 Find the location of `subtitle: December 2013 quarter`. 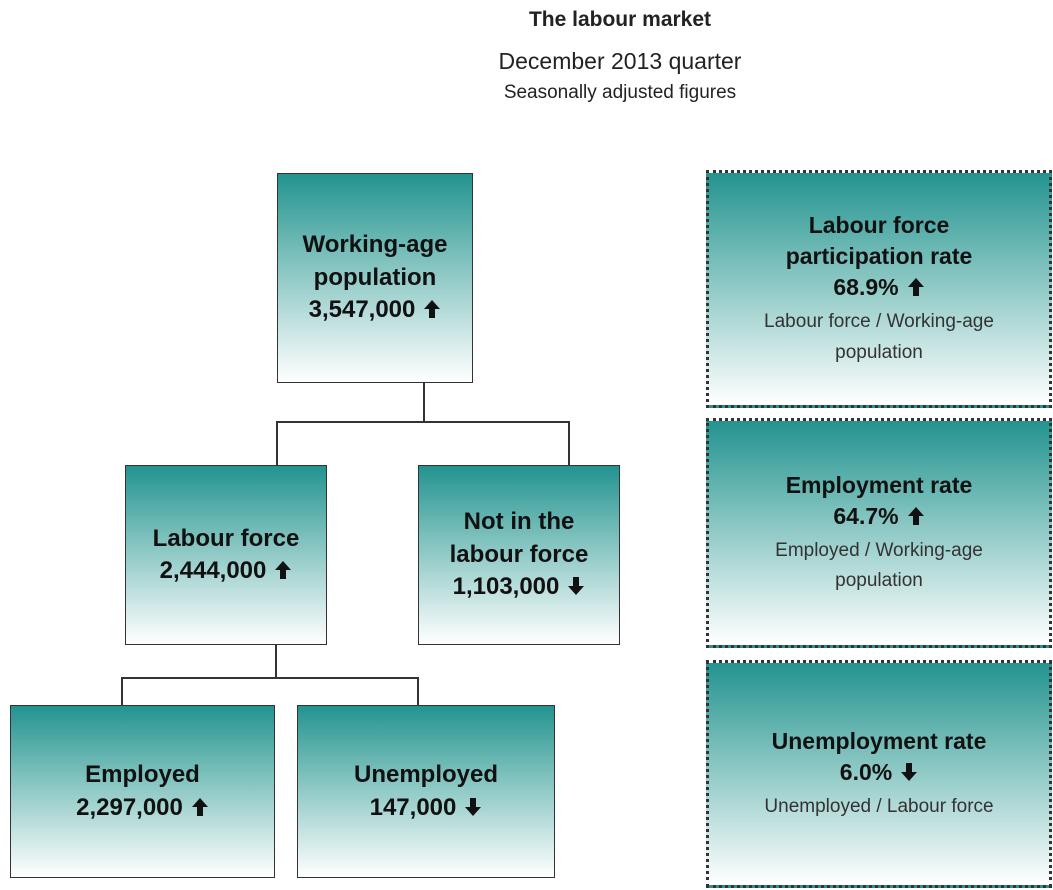

subtitle: December 2013 quarter is located at coordinates (620, 61).